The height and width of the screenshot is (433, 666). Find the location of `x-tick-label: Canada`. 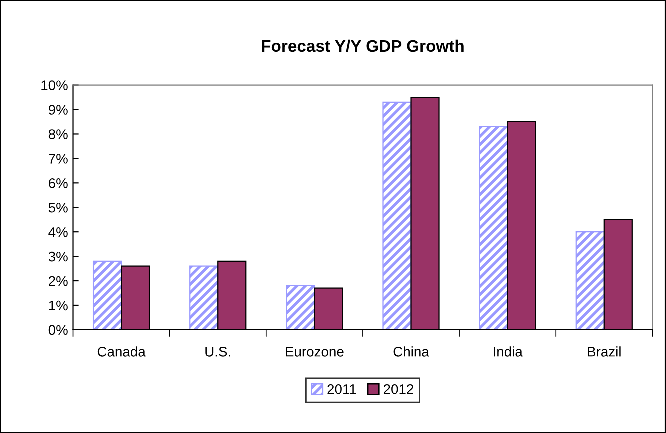

x-tick-label: Canada is located at coordinates (122, 351).